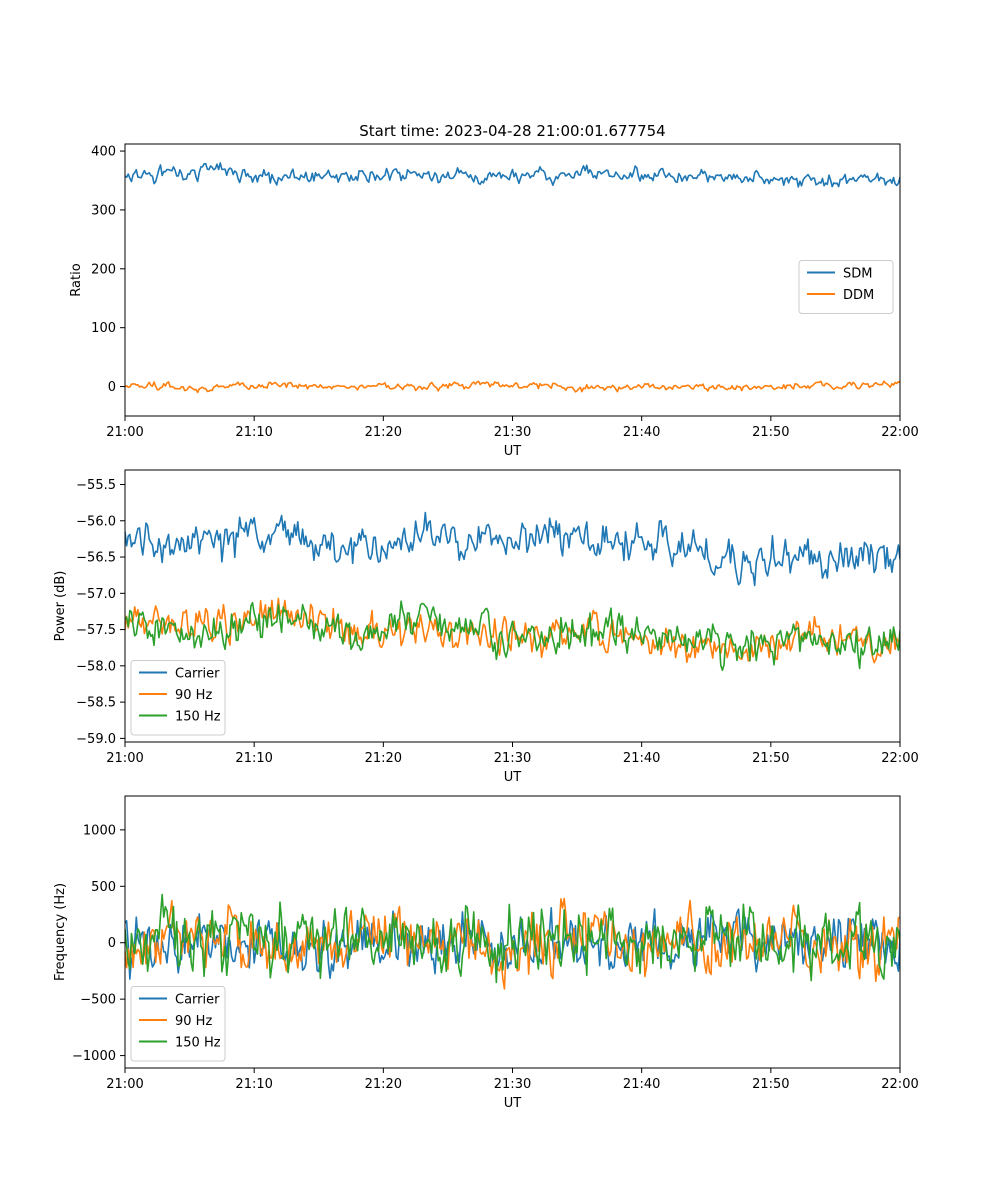 The image size is (1000, 1200). Describe the element at coordinates (96, 558) in the screenshot. I see `y-tick-label: −56.5` at that location.